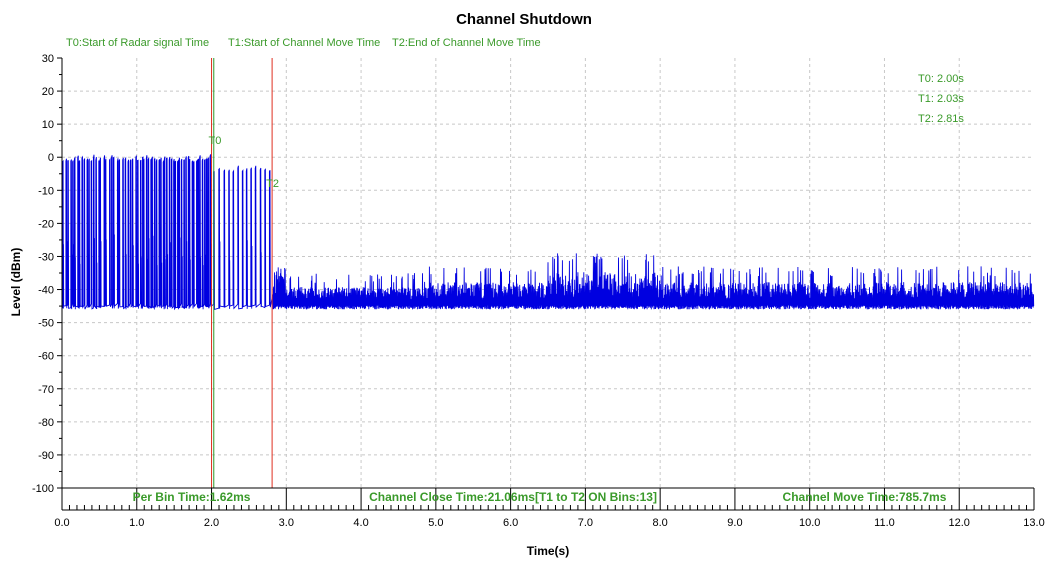 This screenshot has height=567, width=1047. What do you see at coordinates (272, 184) in the screenshot?
I see `marker-label-t2: T2` at bounding box center [272, 184].